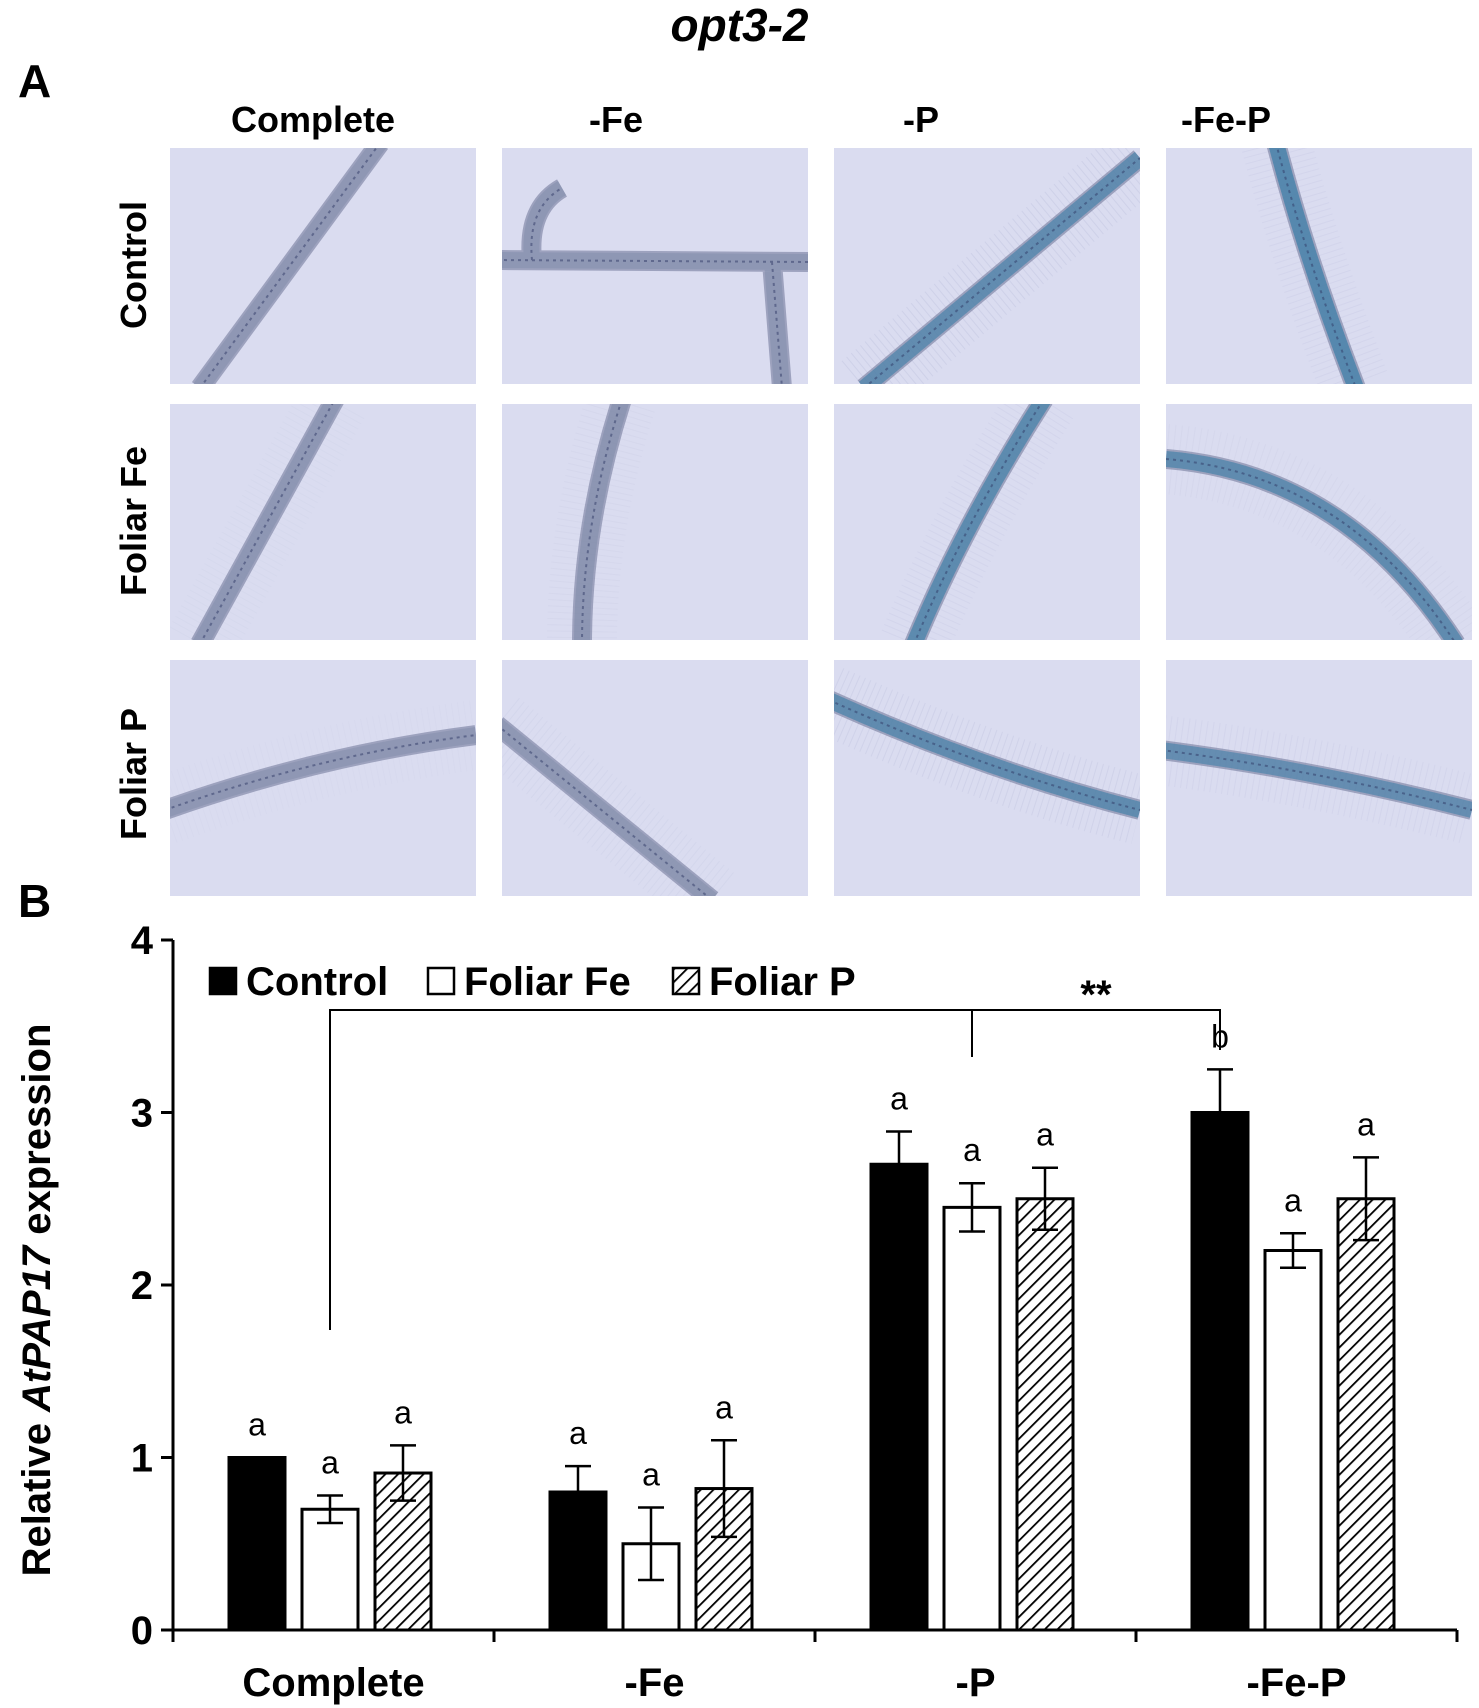  I want to click on x-tick-label: -P, so click(976, 1683).